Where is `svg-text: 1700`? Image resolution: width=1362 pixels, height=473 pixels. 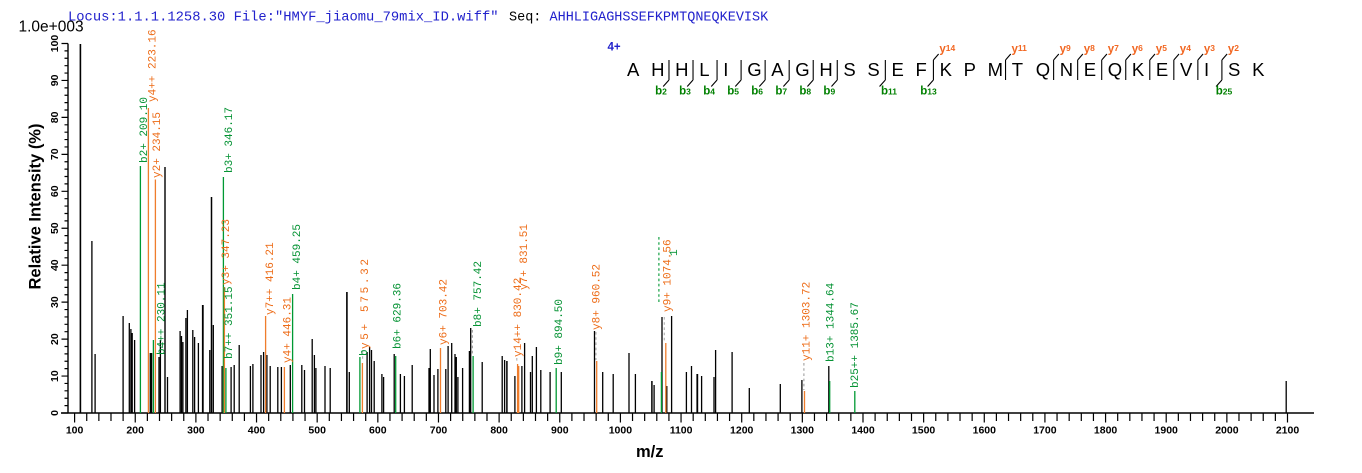 svg-text: 1700 is located at coordinates (1045, 431).